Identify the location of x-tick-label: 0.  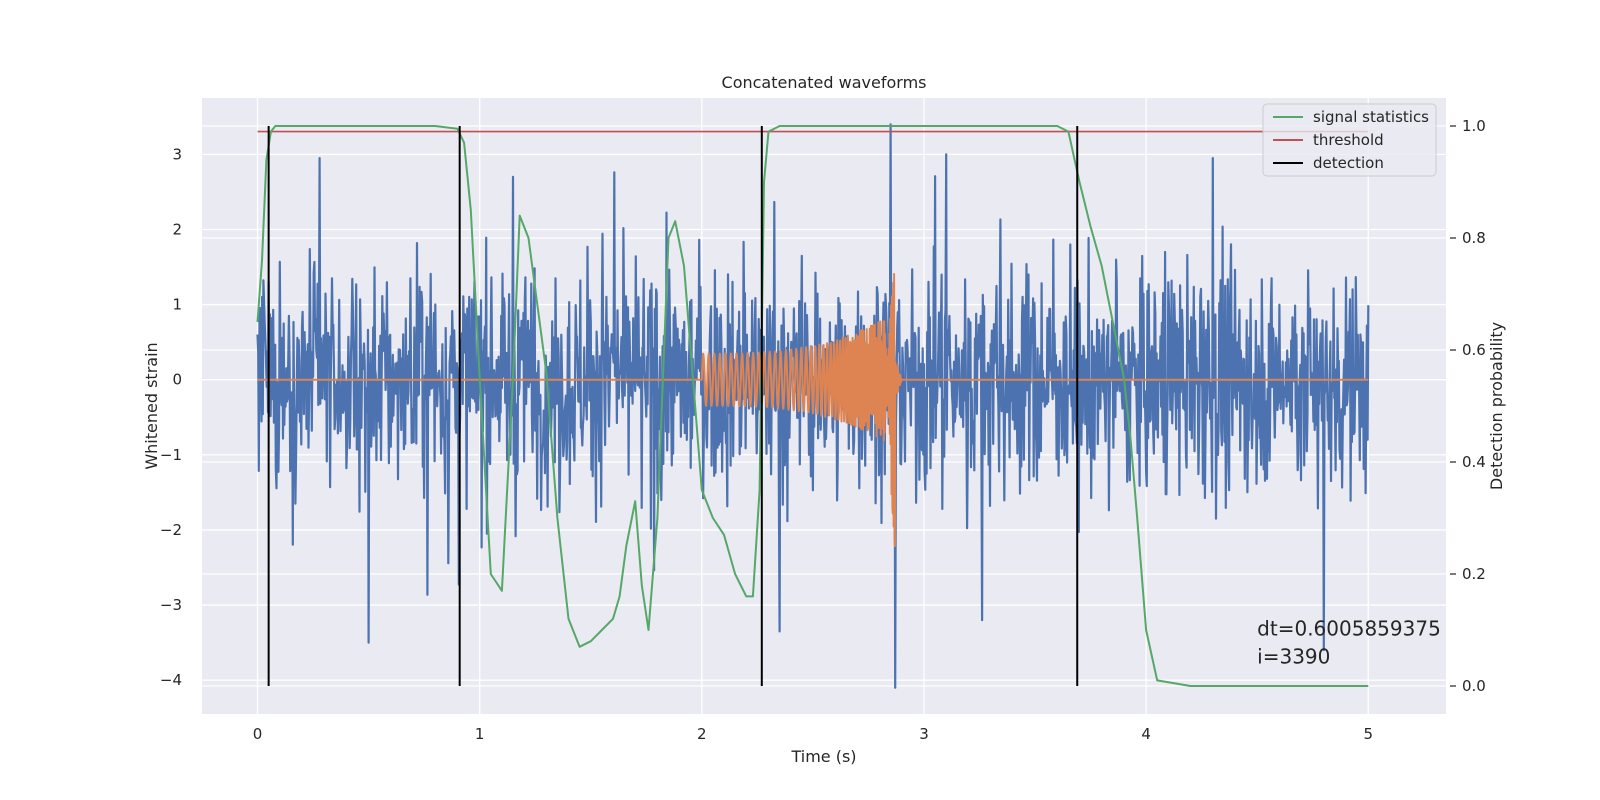
(258, 734).